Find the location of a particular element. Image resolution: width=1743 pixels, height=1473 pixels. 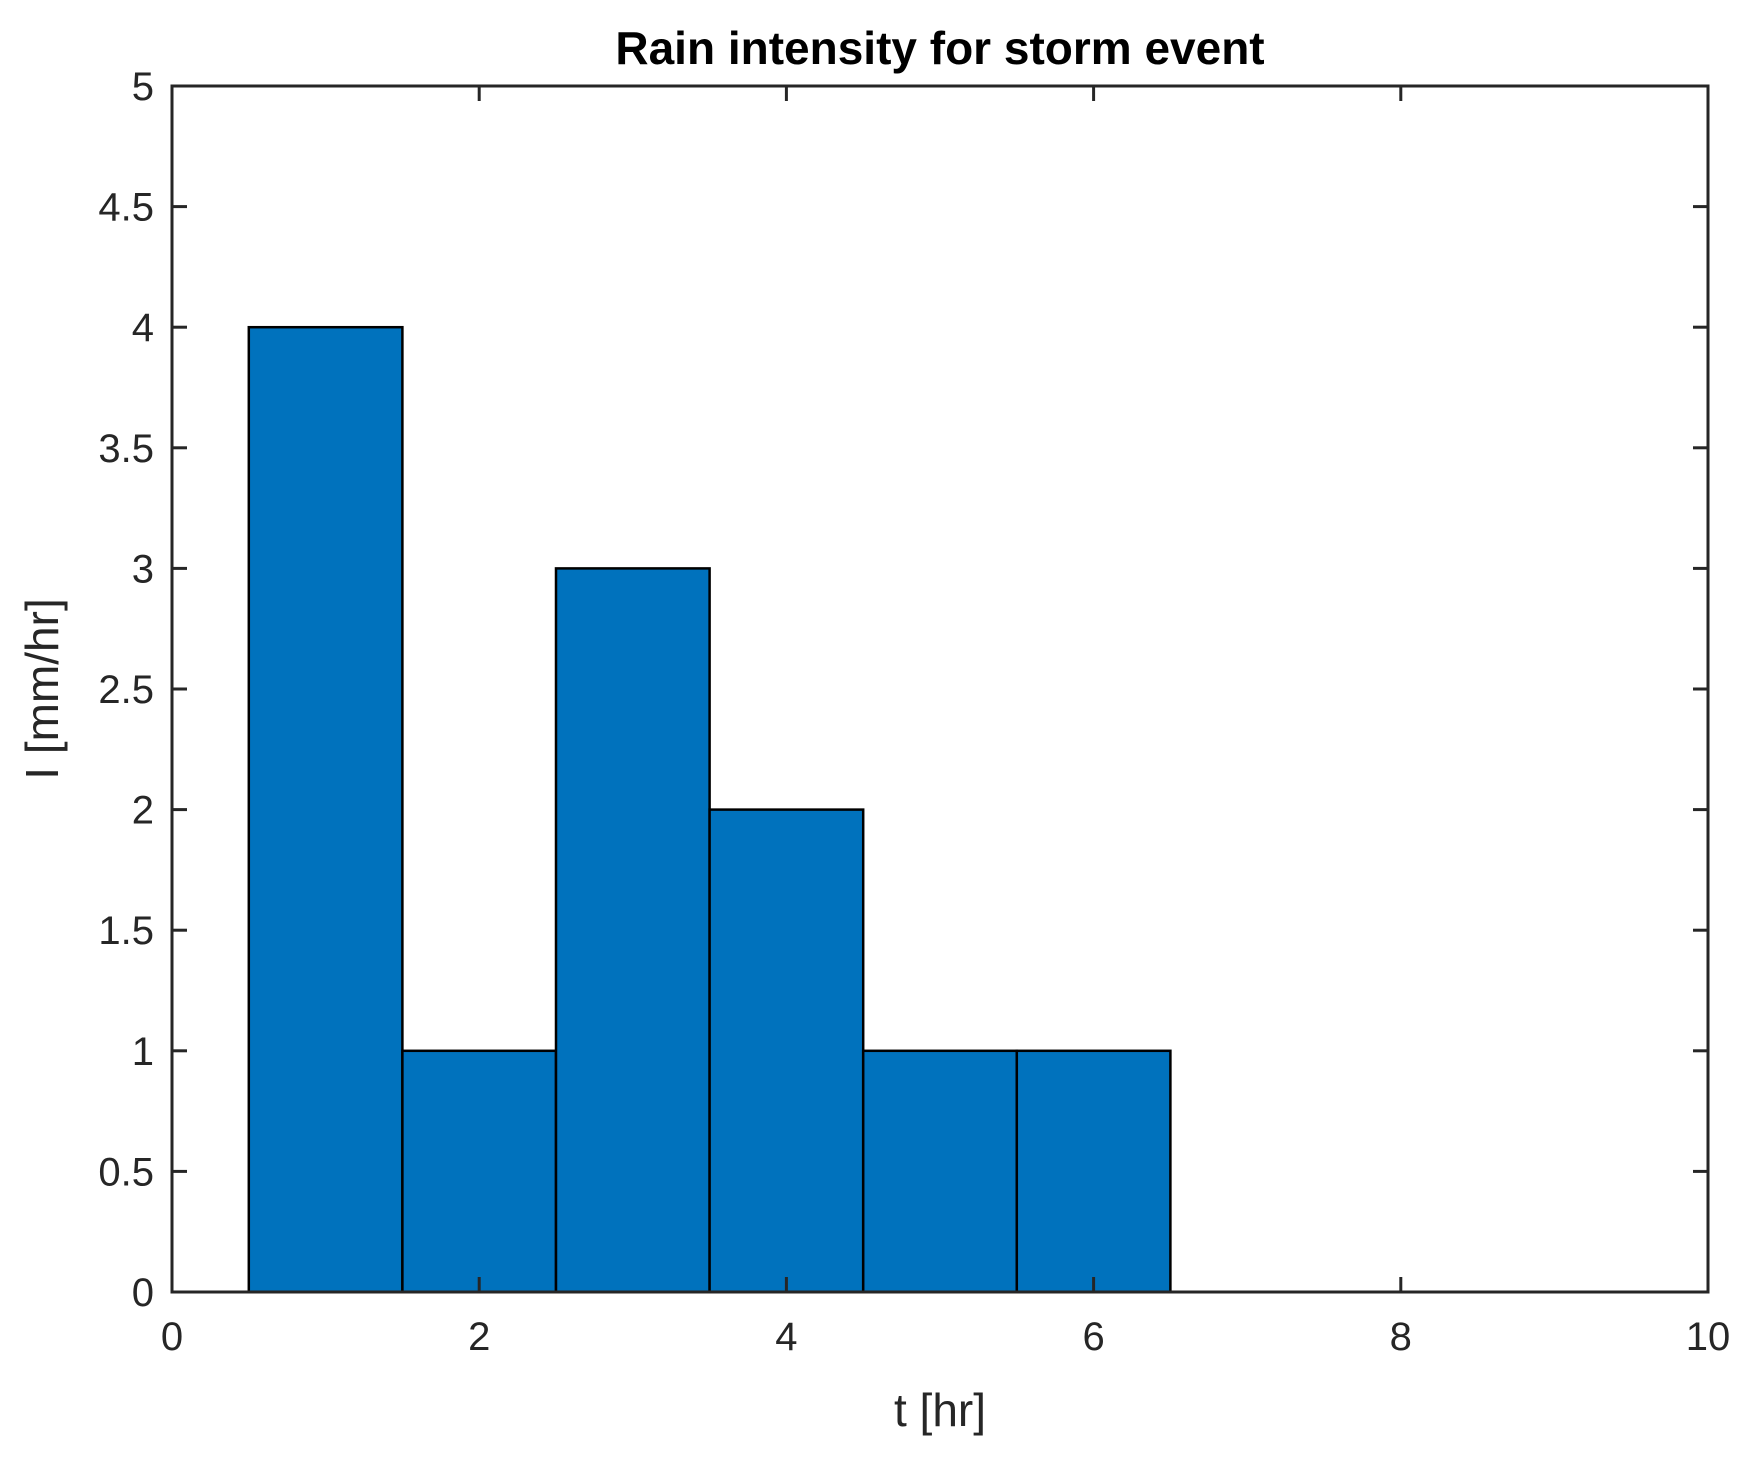

y-tick-label: 5 is located at coordinates (143, 87).